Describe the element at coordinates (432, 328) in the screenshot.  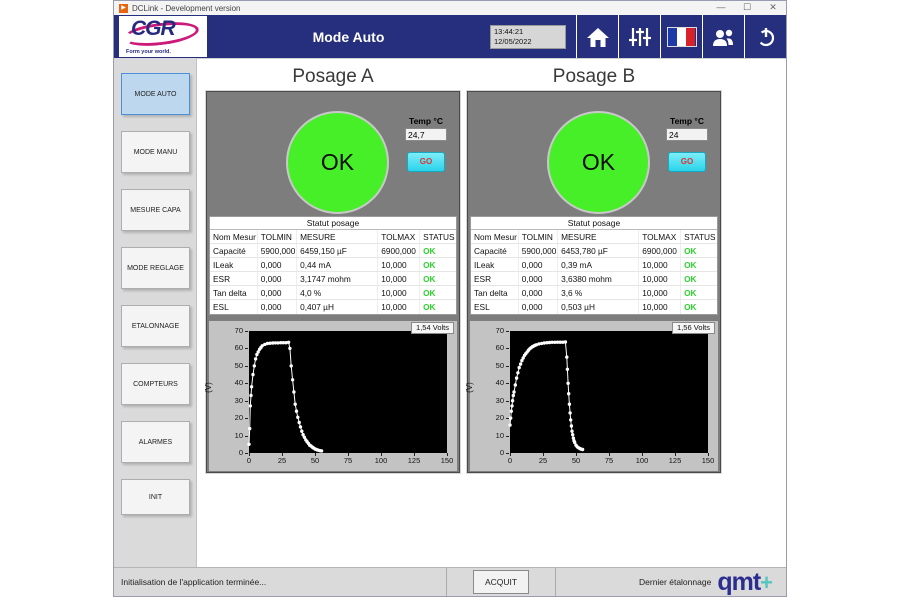
I see `chart-volts-readout: 1,54 Volts` at that location.